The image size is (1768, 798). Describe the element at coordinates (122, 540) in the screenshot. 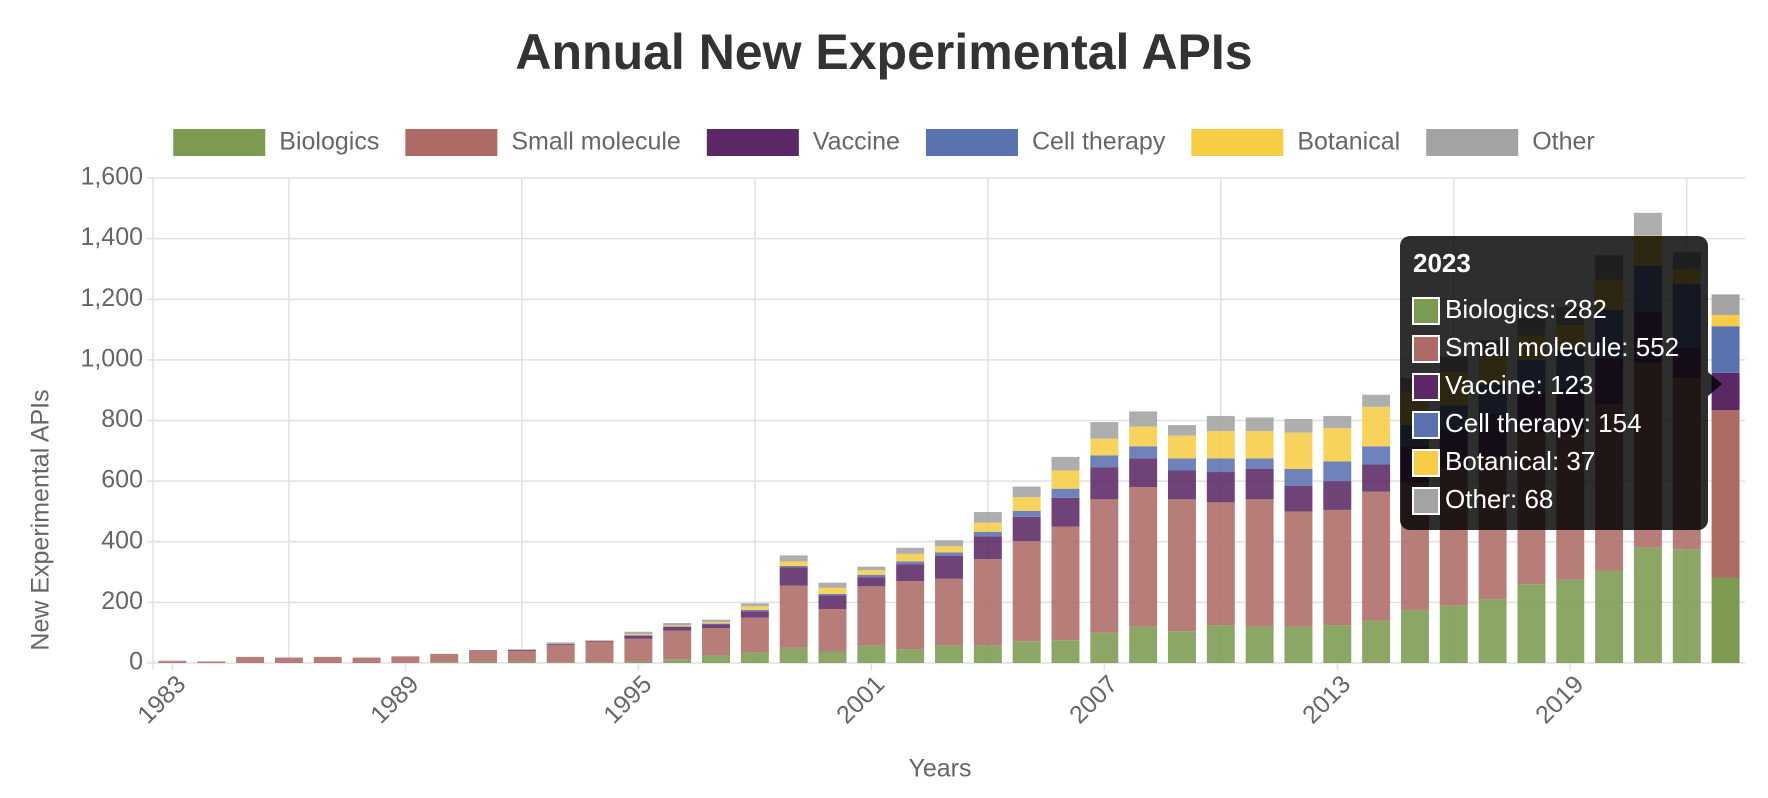

I see `y-tick-label: 400` at that location.